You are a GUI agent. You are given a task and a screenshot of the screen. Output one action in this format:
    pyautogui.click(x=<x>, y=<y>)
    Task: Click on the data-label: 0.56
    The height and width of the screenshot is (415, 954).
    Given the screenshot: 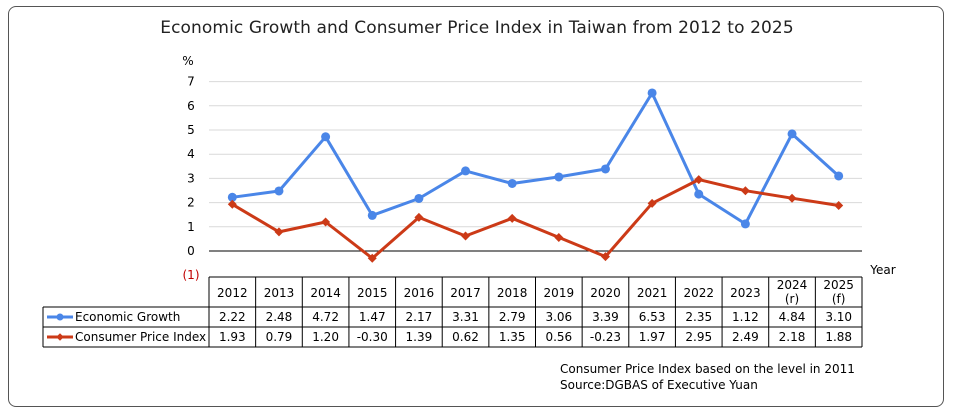 What is the action you would take?
    pyautogui.click(x=558, y=337)
    